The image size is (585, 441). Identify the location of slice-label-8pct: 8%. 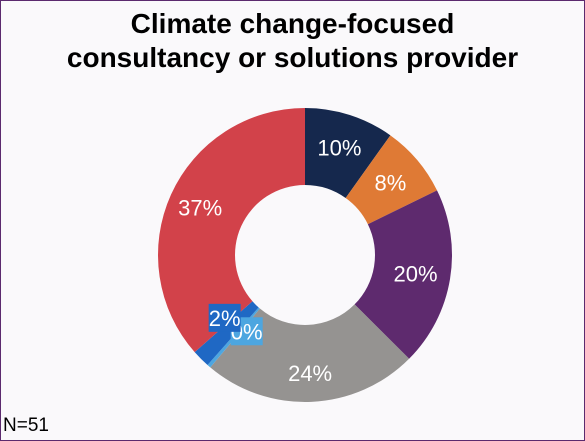
(391, 183).